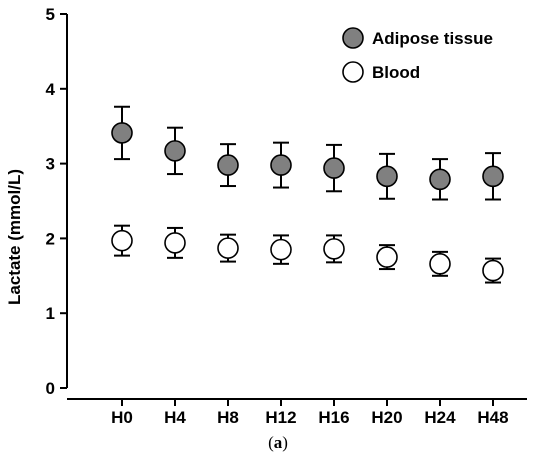 The height and width of the screenshot is (460, 550). What do you see at coordinates (396, 72) in the screenshot?
I see `legend-label-blood: Blood` at bounding box center [396, 72].